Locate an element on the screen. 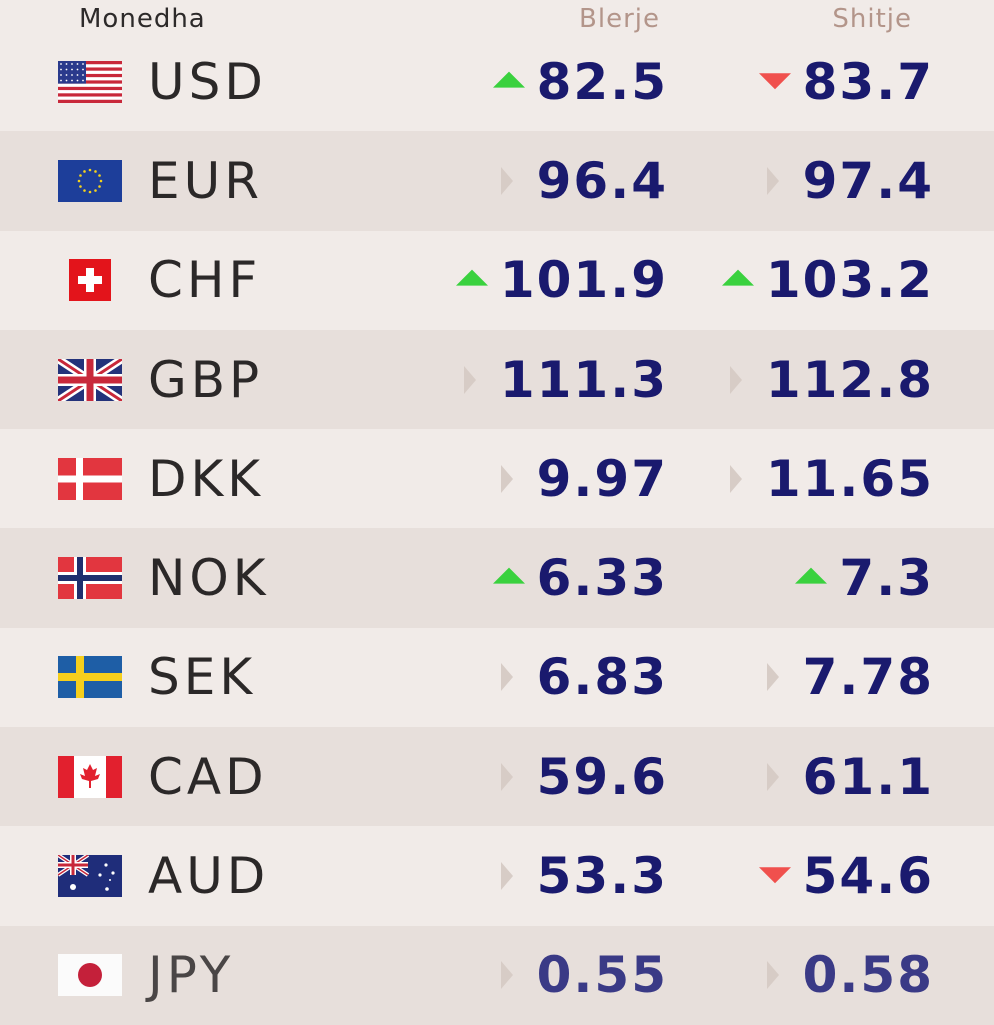 This screenshot has width=994, height=1025. sell-rate-value: 11.65 is located at coordinates (849, 478).